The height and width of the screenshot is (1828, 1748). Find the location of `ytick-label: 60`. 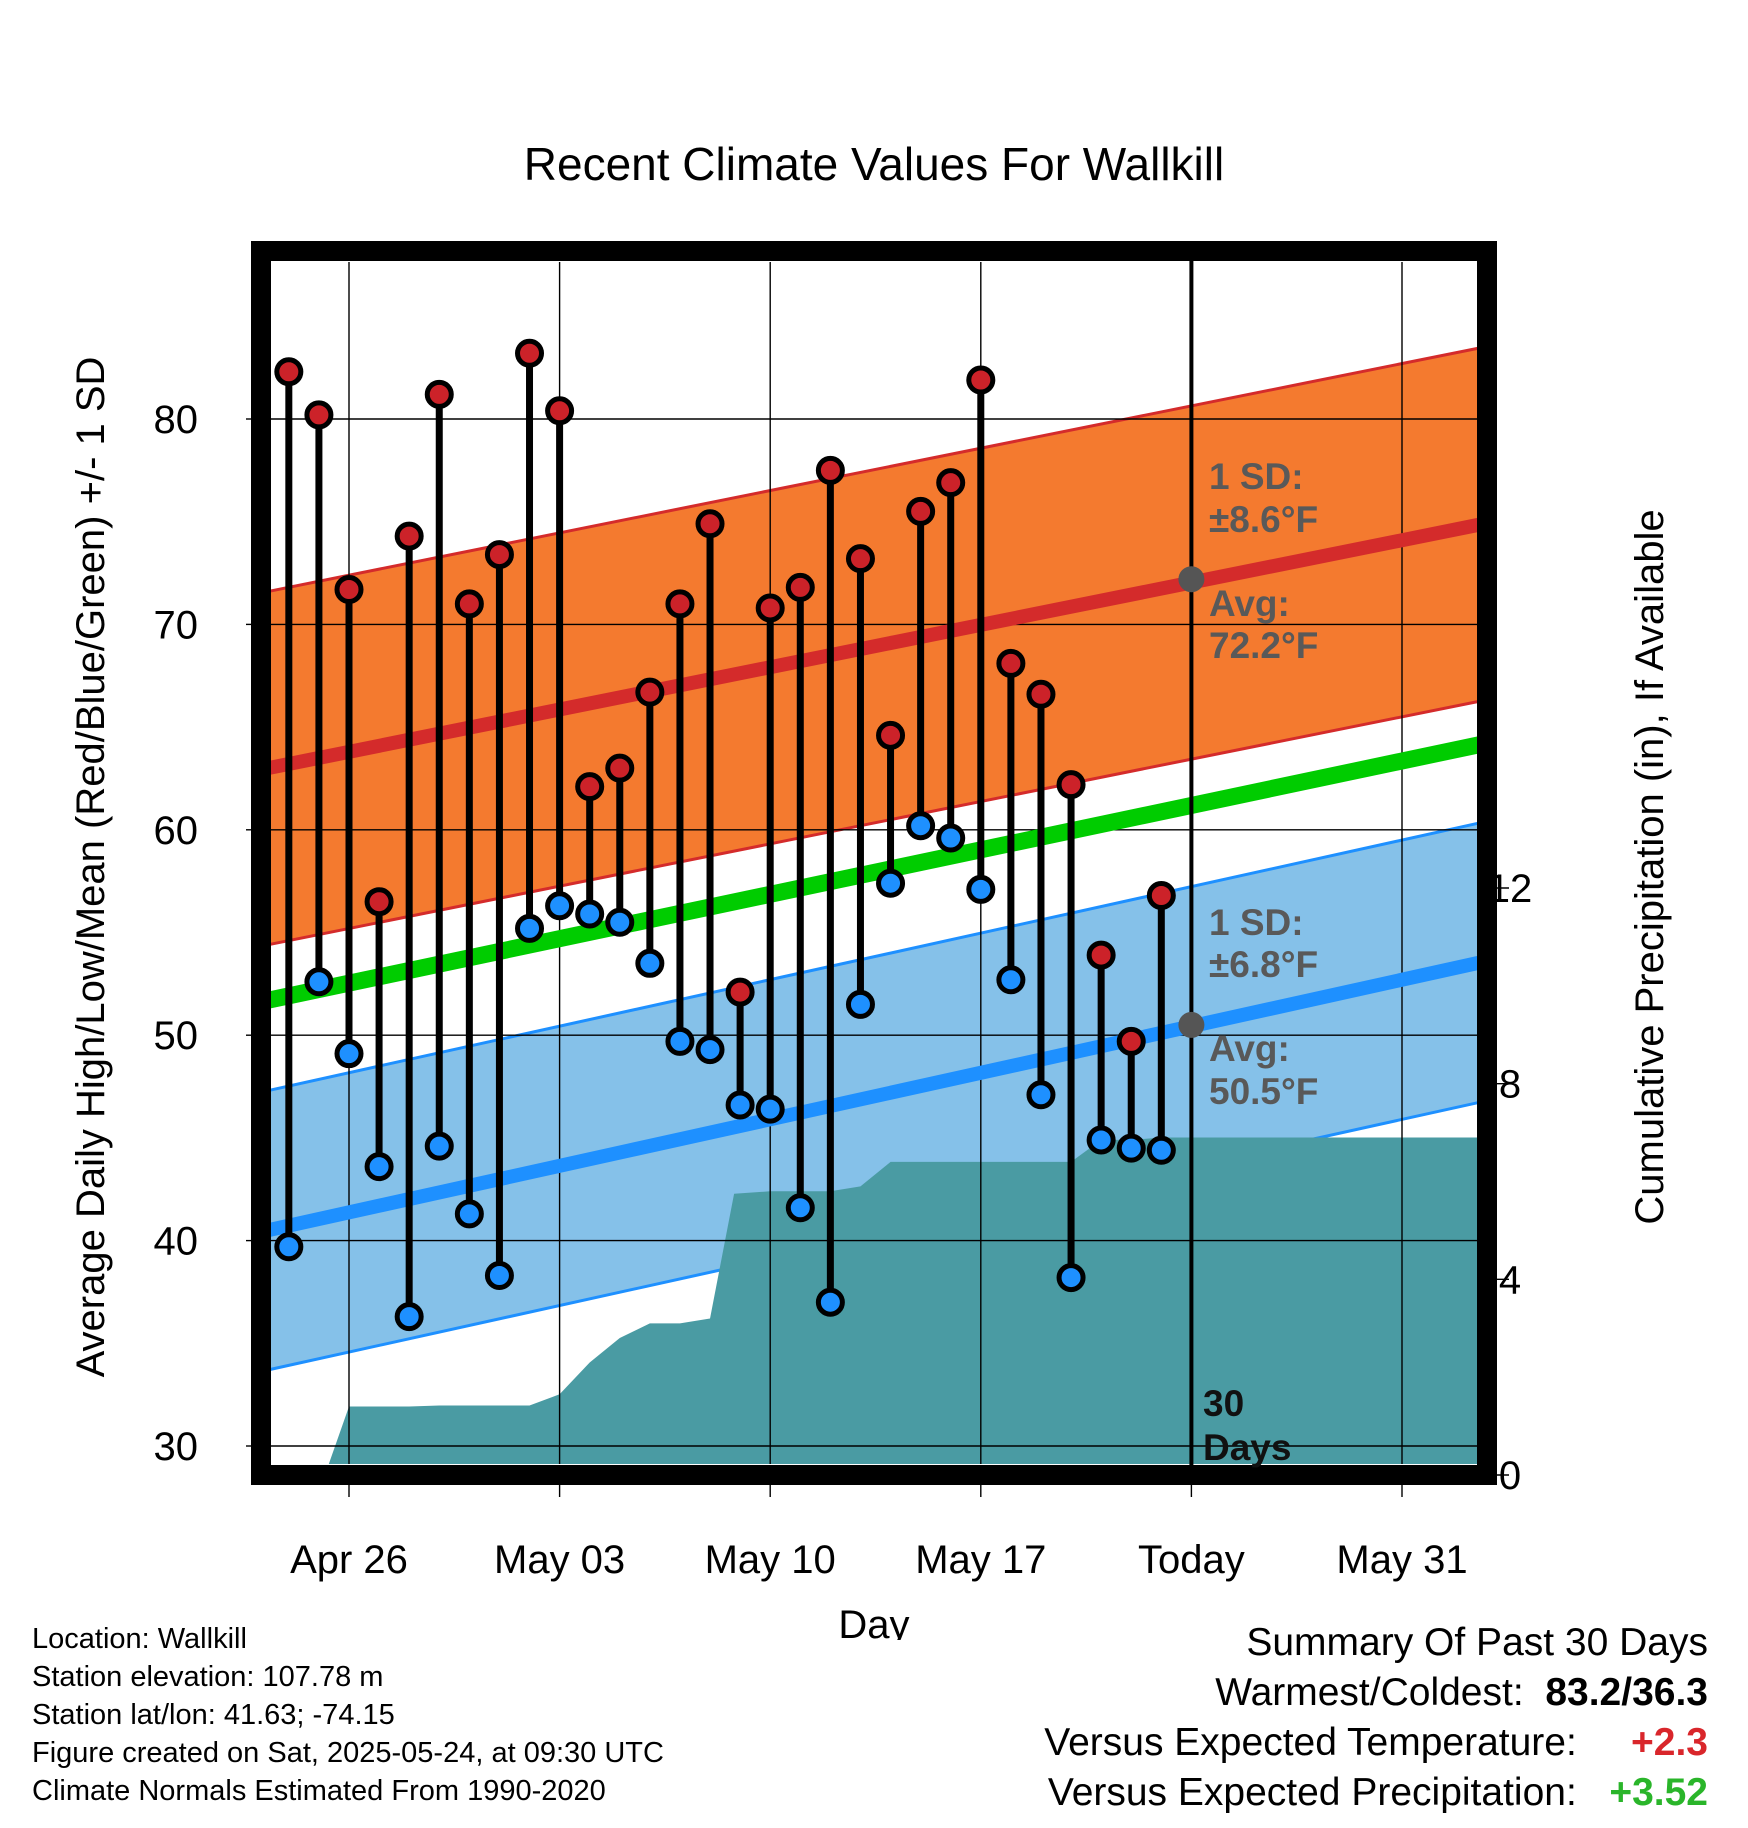

ytick-label: 60 is located at coordinates (176, 831).